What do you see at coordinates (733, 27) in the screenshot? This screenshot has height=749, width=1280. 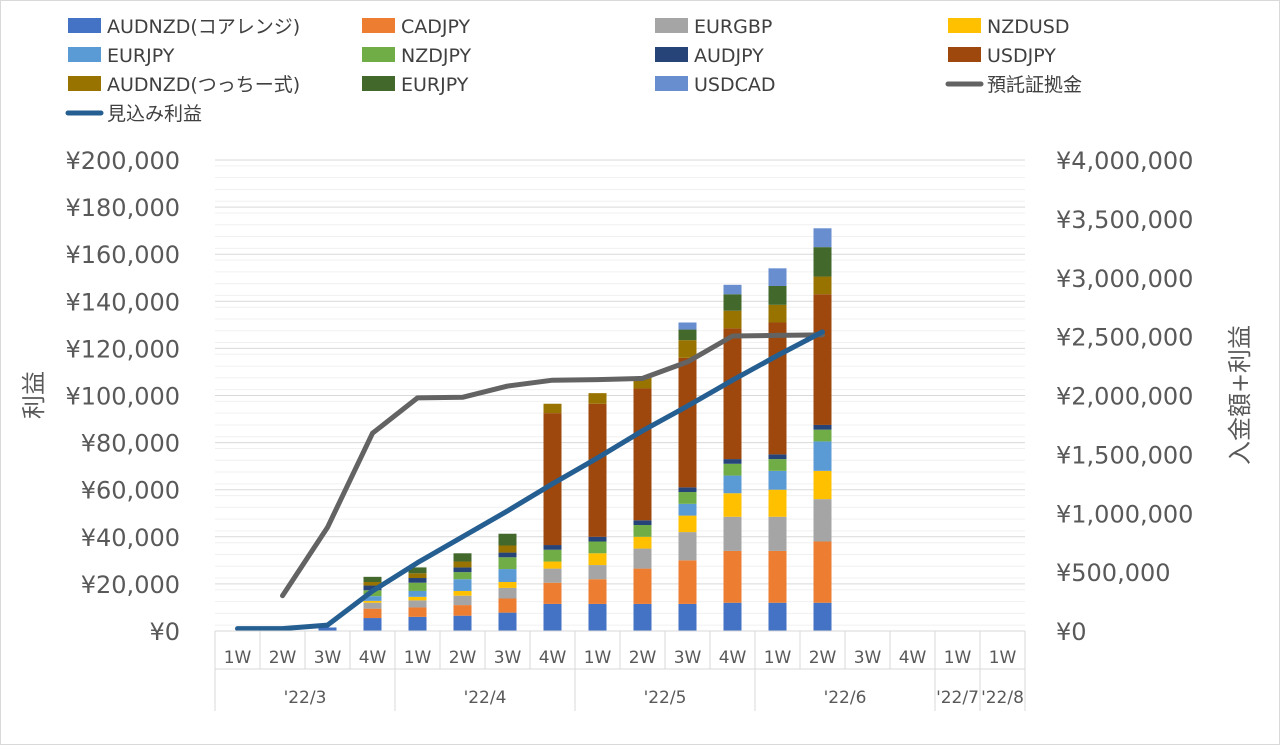 I see `legend-label: EURGBP` at bounding box center [733, 27].